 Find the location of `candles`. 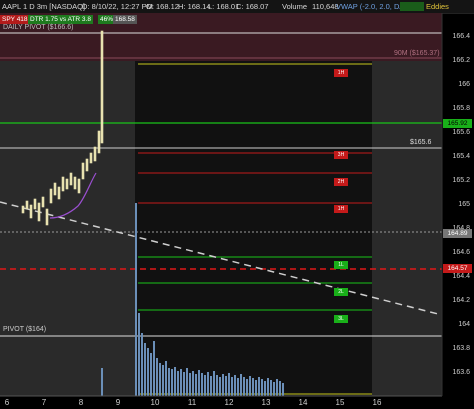

candles is located at coordinates (62, 128).